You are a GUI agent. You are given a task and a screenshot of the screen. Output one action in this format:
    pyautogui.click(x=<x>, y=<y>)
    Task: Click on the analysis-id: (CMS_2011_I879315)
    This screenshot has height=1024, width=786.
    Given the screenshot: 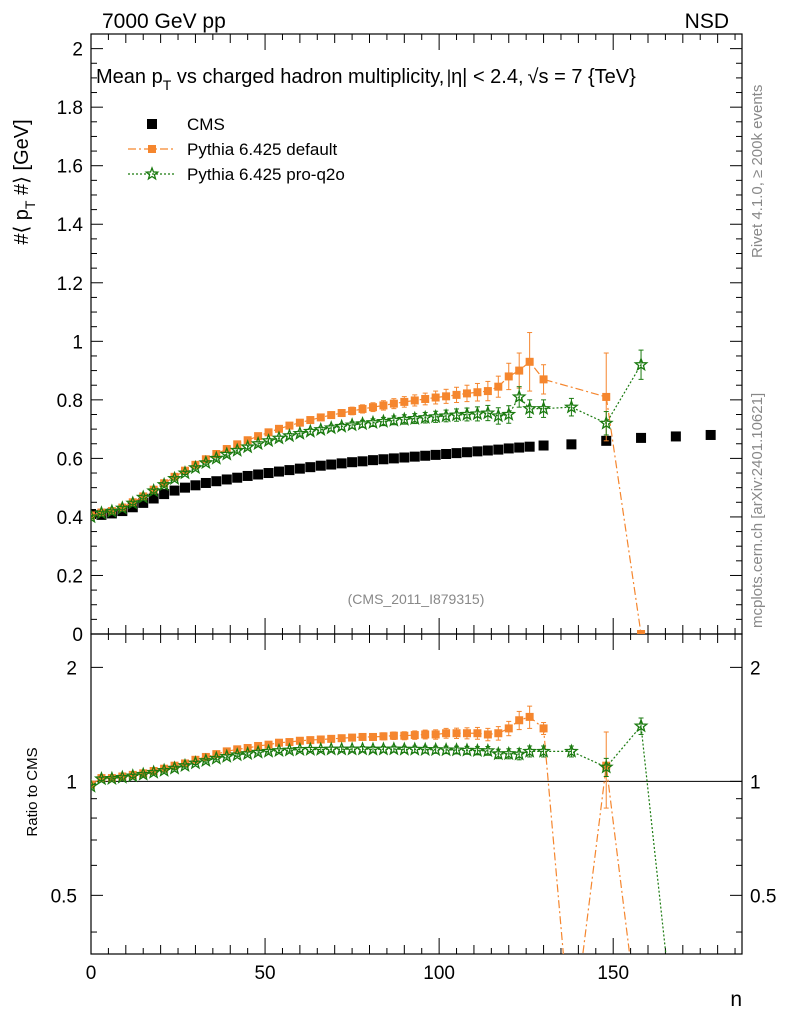 What is the action you would take?
    pyautogui.click(x=416, y=599)
    